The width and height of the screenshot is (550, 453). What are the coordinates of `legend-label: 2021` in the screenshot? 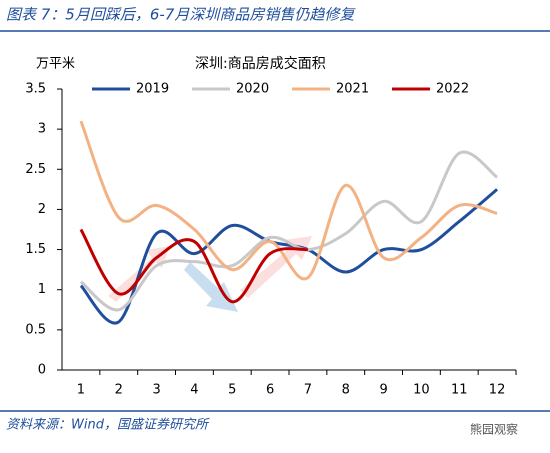 It's located at (352, 89).